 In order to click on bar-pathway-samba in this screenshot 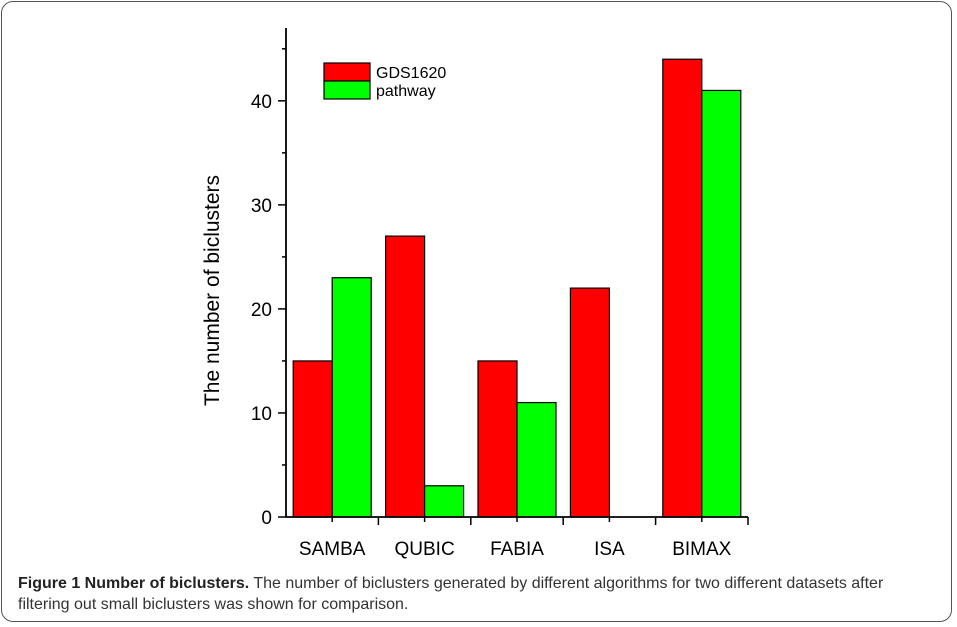, I will do `click(351, 397)`.